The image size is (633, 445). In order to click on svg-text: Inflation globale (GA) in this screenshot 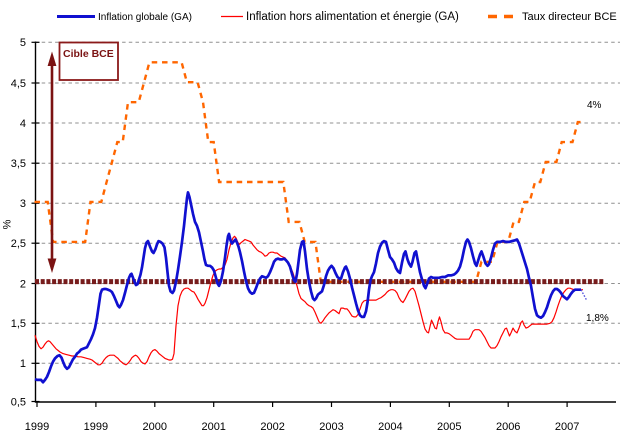, I will do `click(145, 17)`.